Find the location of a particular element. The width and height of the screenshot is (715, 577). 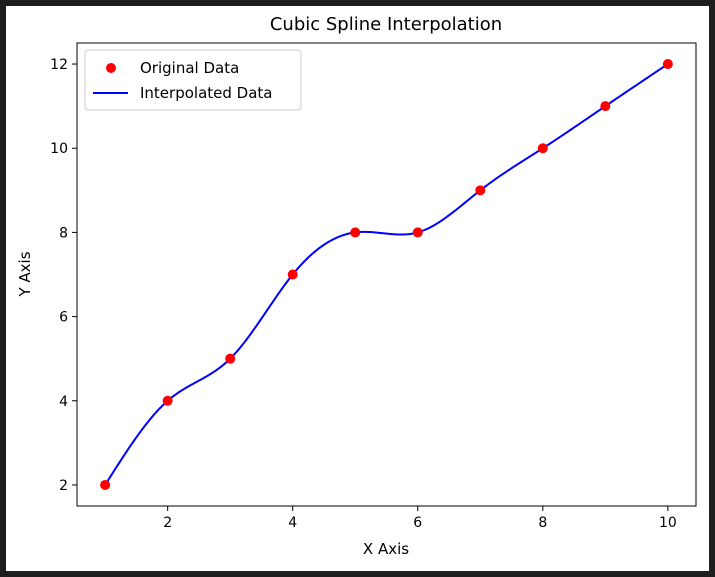

x-tick-label: 6 is located at coordinates (417, 523).